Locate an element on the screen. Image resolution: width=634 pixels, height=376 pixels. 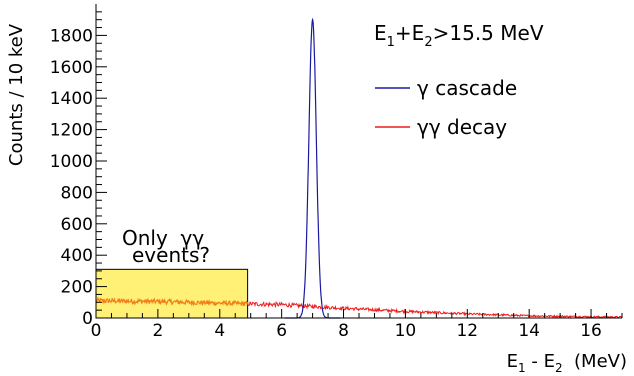
x-tick-label: 4 is located at coordinates (219, 331).